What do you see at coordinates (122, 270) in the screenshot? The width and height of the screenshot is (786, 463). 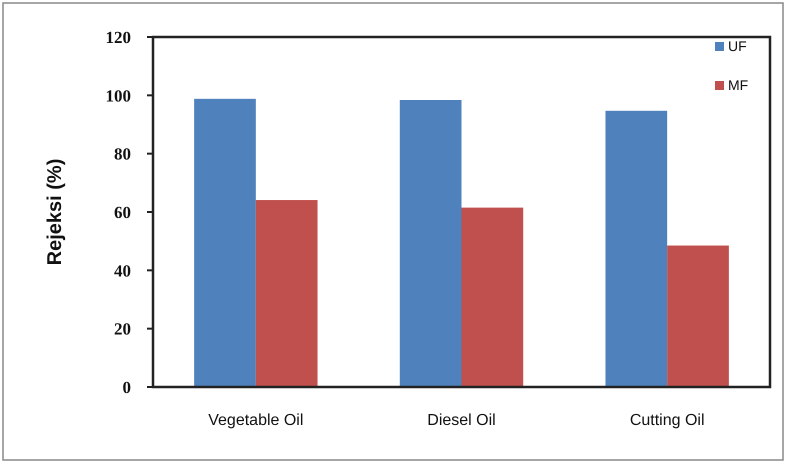 I see `y-tick-label: 40` at bounding box center [122, 270].